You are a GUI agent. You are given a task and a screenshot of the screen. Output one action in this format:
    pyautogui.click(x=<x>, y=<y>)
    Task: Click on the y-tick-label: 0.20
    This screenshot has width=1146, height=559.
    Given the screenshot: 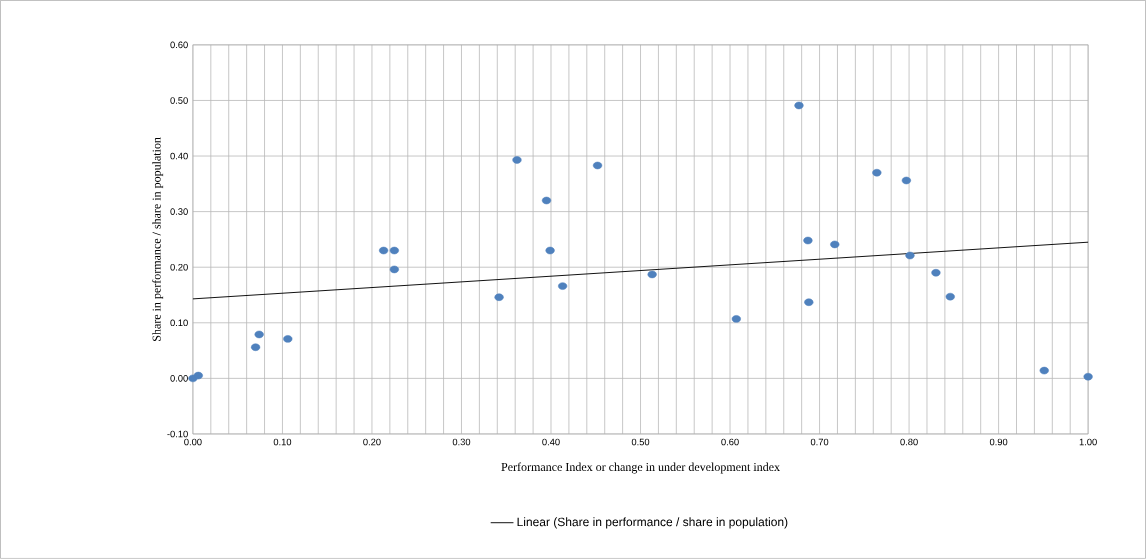 What is the action you would take?
    pyautogui.click(x=179, y=267)
    